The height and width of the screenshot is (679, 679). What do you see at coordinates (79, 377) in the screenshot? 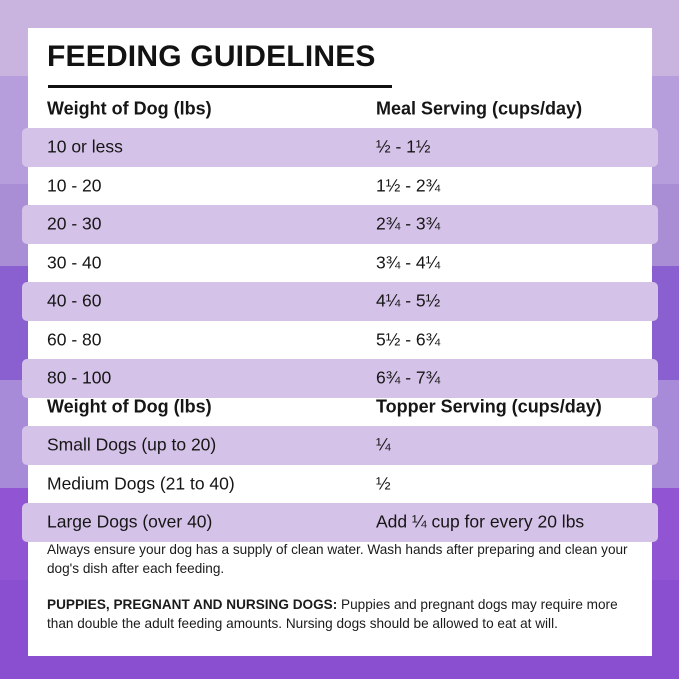
I see `cell-weight: 80 - 100` at bounding box center [79, 377].